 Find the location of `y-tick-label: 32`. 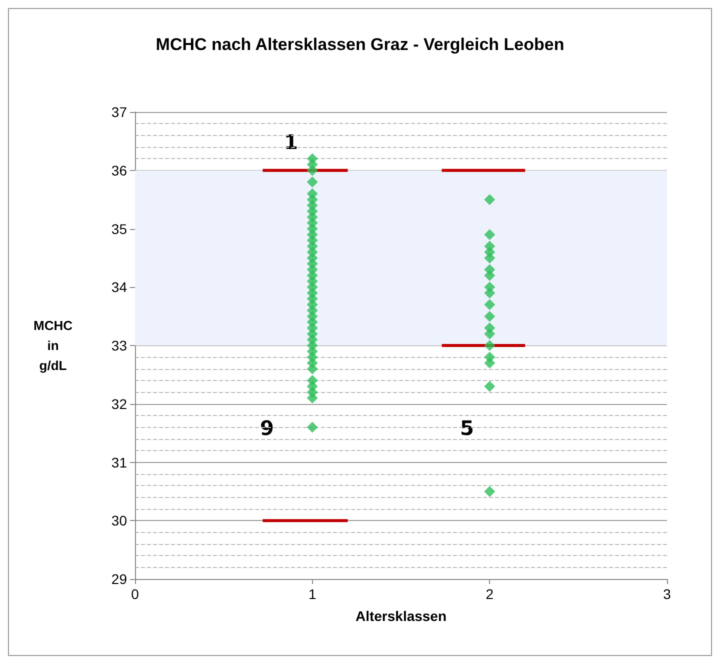

y-tick-label: 32 is located at coordinates (119, 404).